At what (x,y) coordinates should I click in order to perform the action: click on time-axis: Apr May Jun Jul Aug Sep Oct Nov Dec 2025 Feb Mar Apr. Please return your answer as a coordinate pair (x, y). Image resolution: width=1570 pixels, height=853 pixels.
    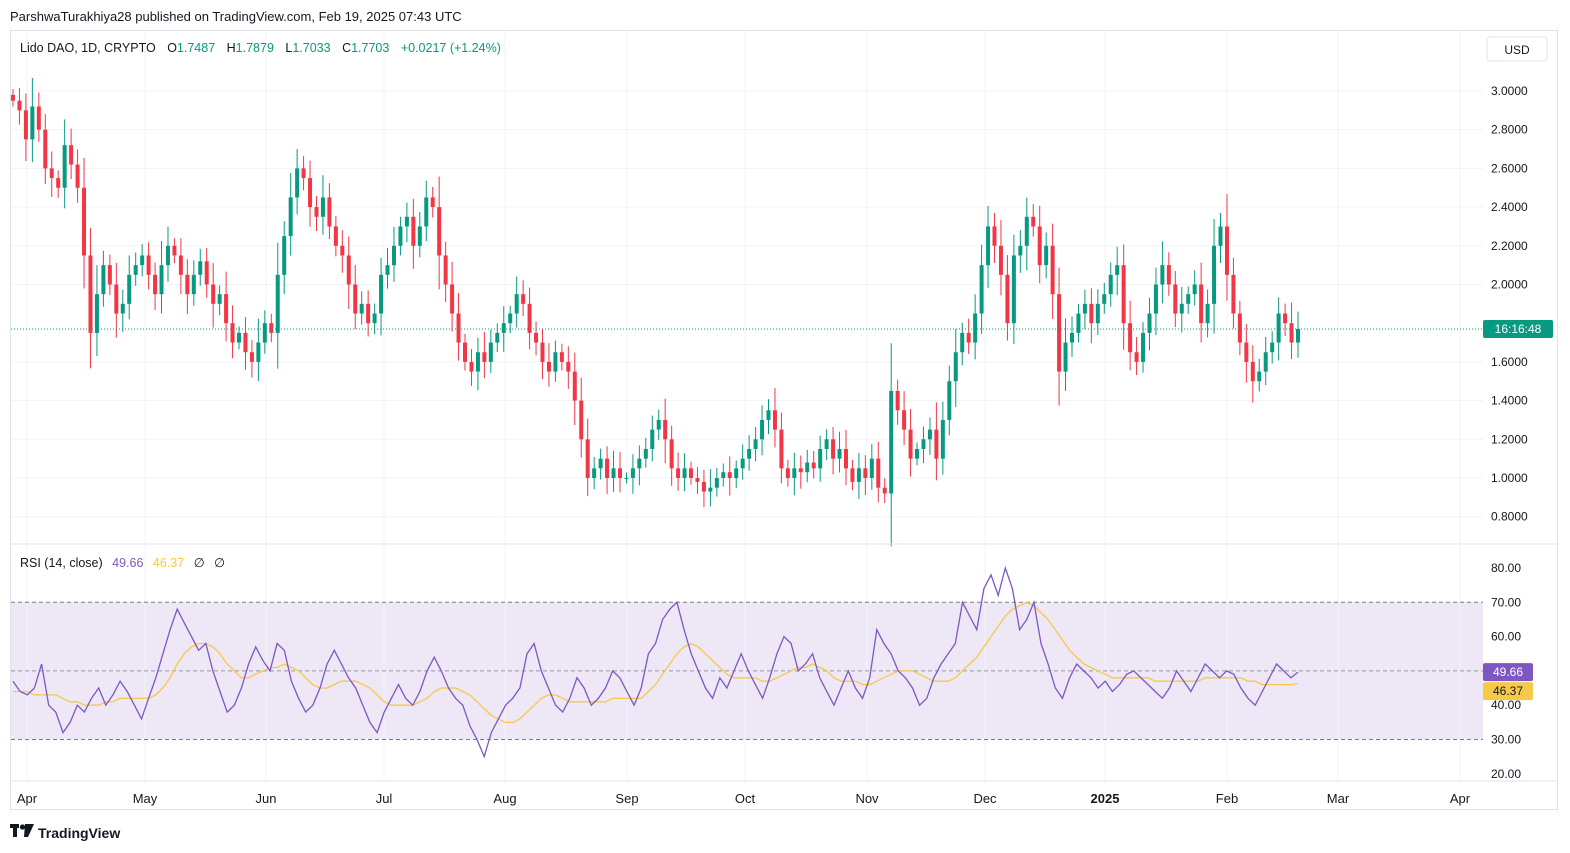
    Looking at the image, I should click on (744, 798).